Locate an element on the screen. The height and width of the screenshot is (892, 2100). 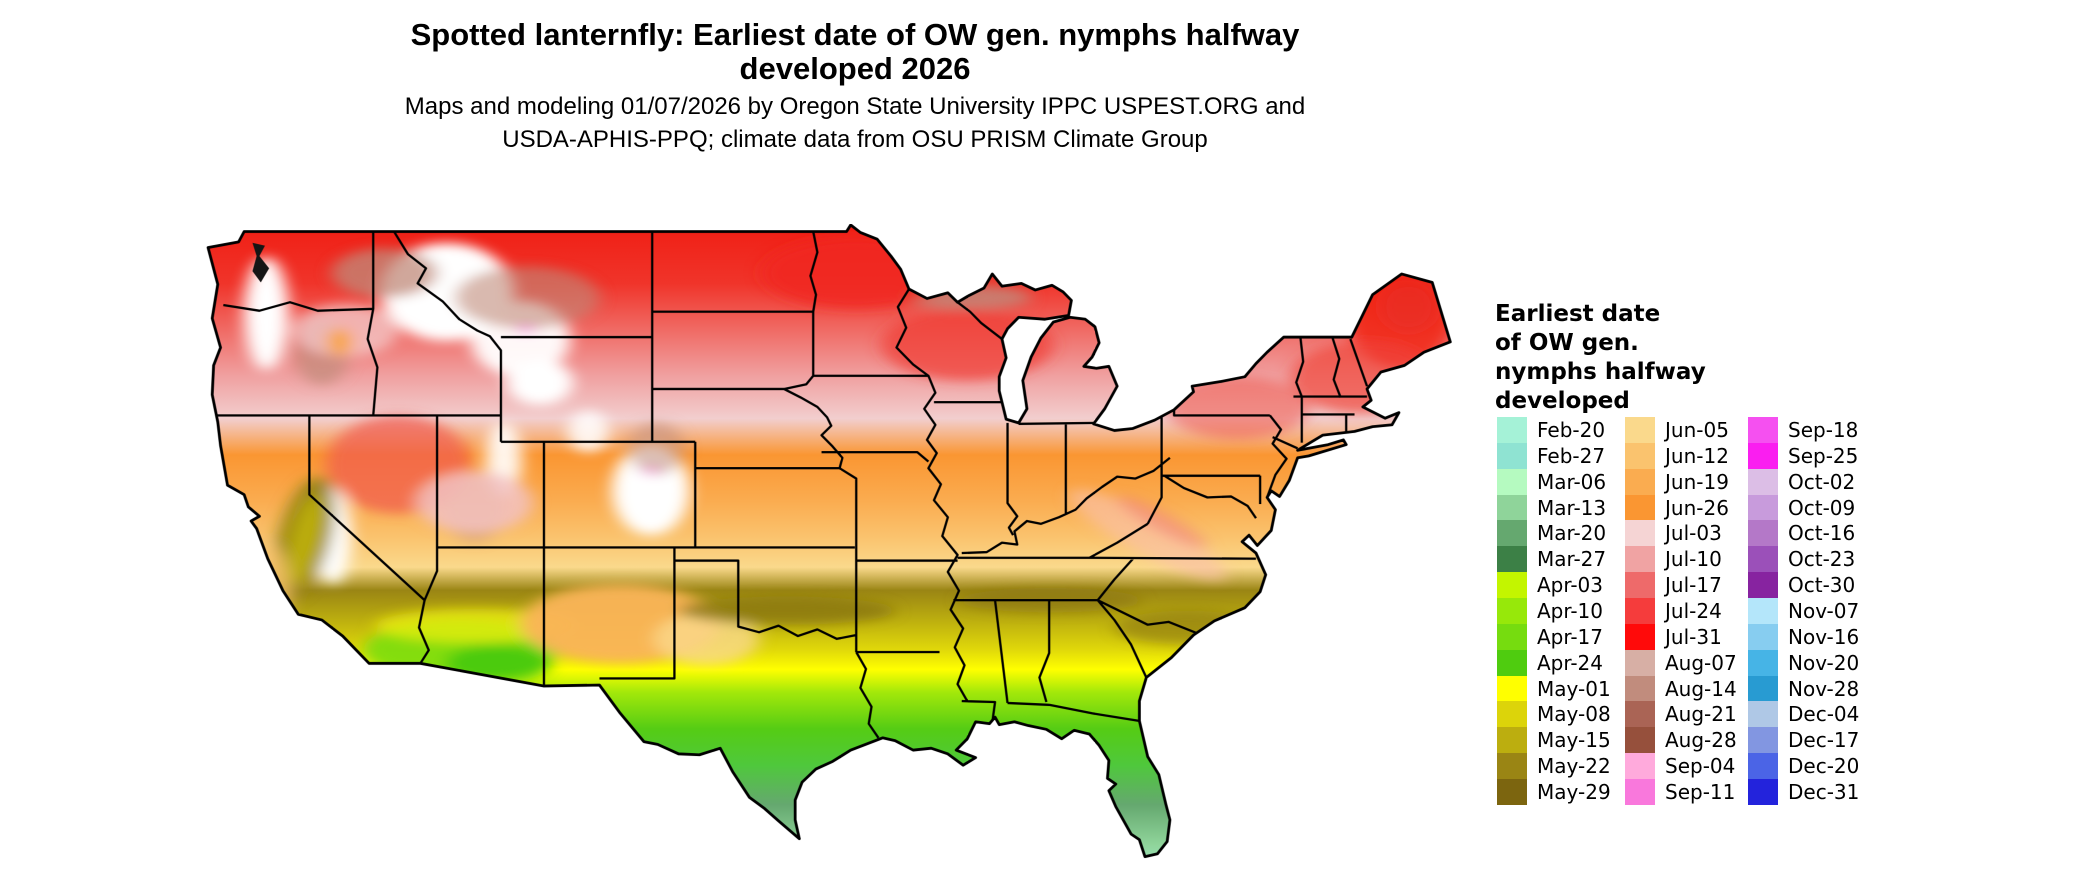
legend-label: Aug-21 is located at coordinates (1701, 714).